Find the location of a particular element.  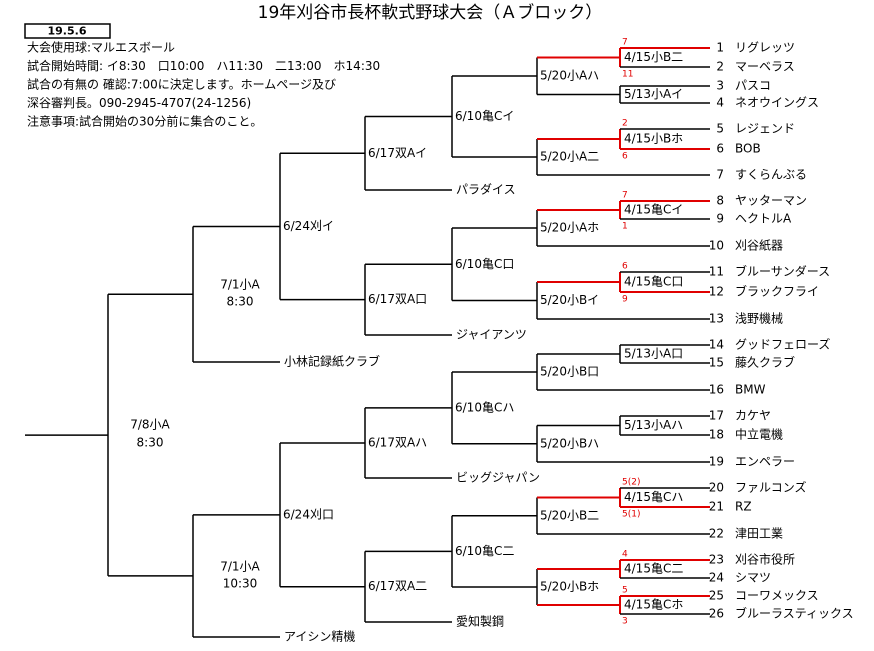

score: 5(1) is located at coordinates (631, 515).